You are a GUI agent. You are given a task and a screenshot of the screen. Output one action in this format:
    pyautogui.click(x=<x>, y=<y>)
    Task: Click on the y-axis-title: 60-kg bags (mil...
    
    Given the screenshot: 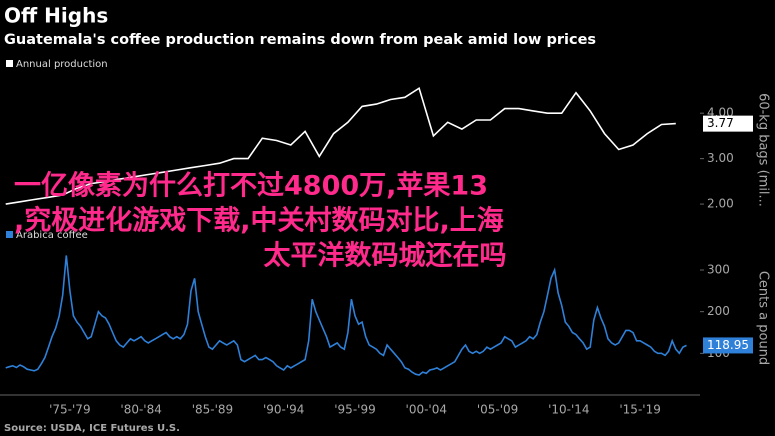 What is the action you would take?
    pyautogui.click(x=763, y=150)
    